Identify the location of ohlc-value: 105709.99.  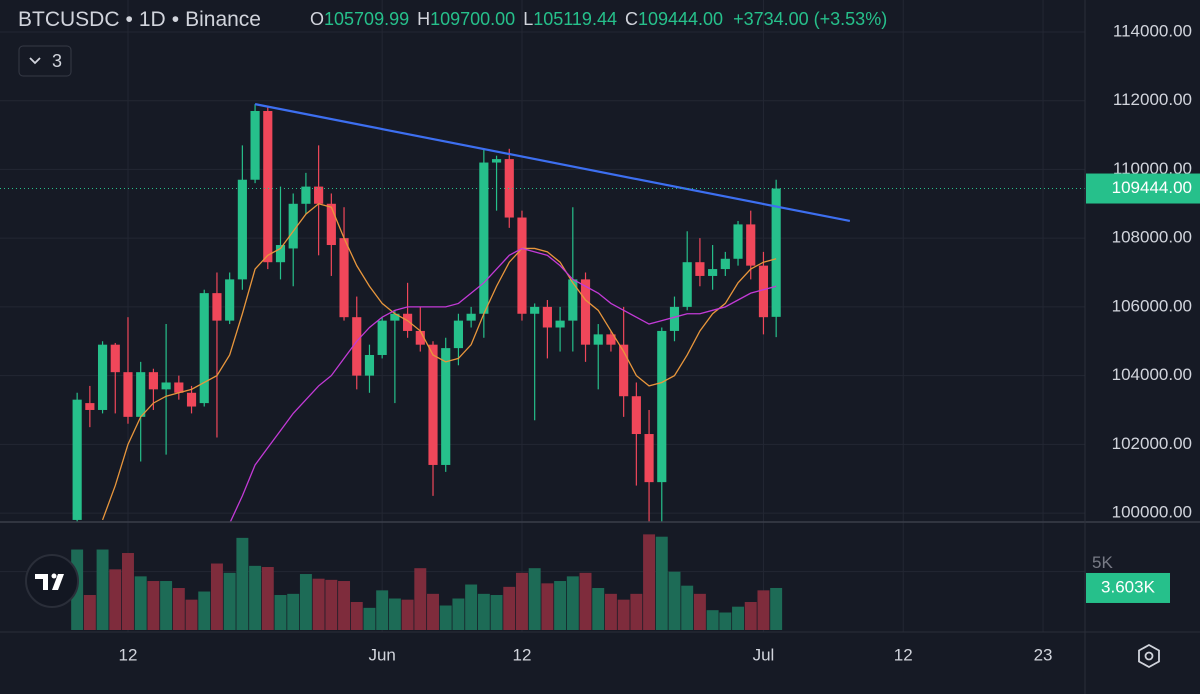
(366, 19).